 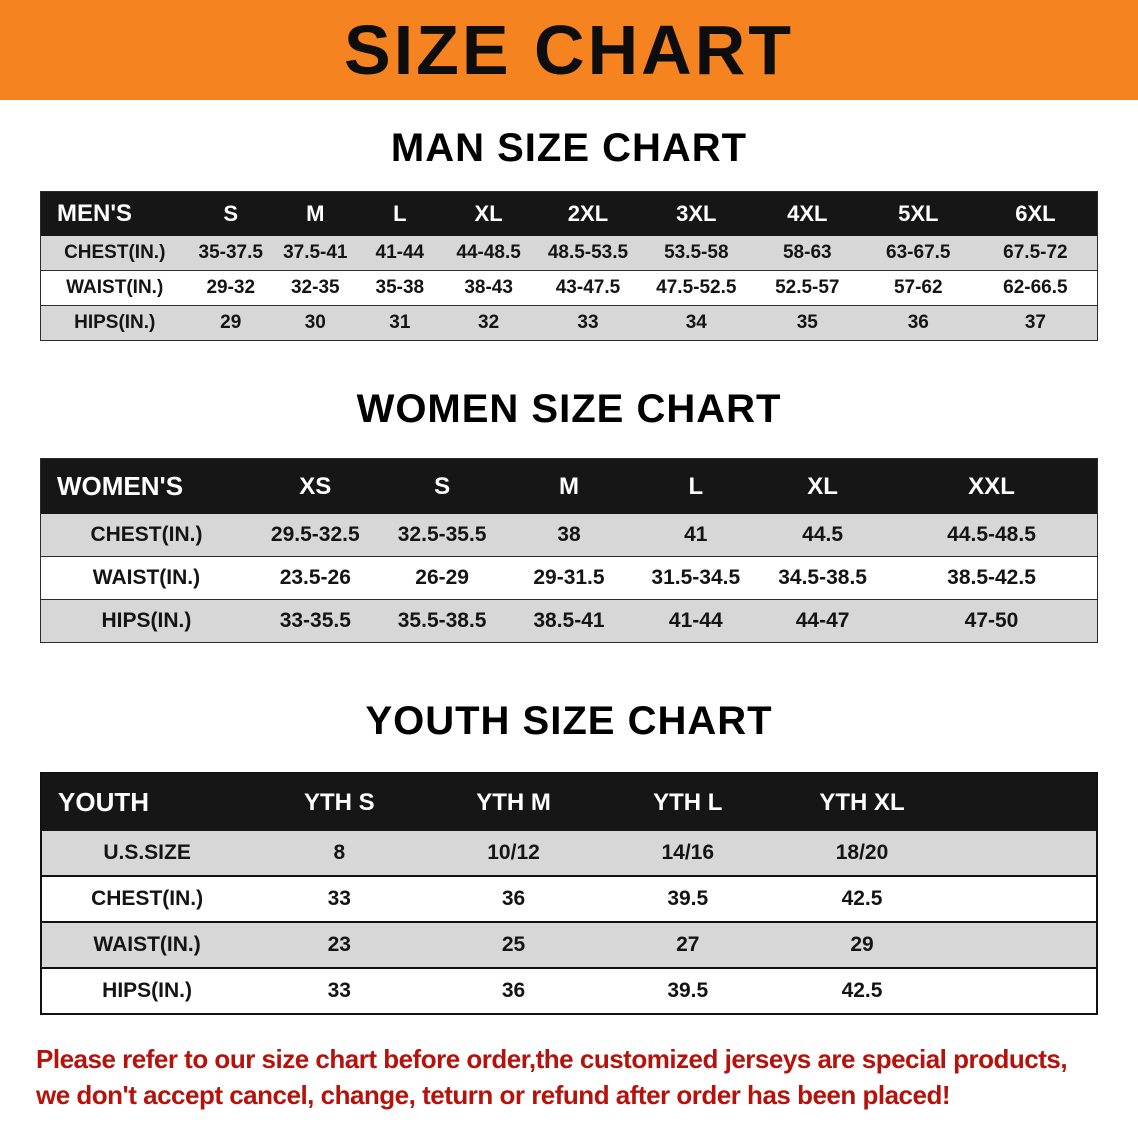 What do you see at coordinates (569, 409) in the screenshot?
I see `women-size-chart-heading: WOMEN SIZE CHART` at bounding box center [569, 409].